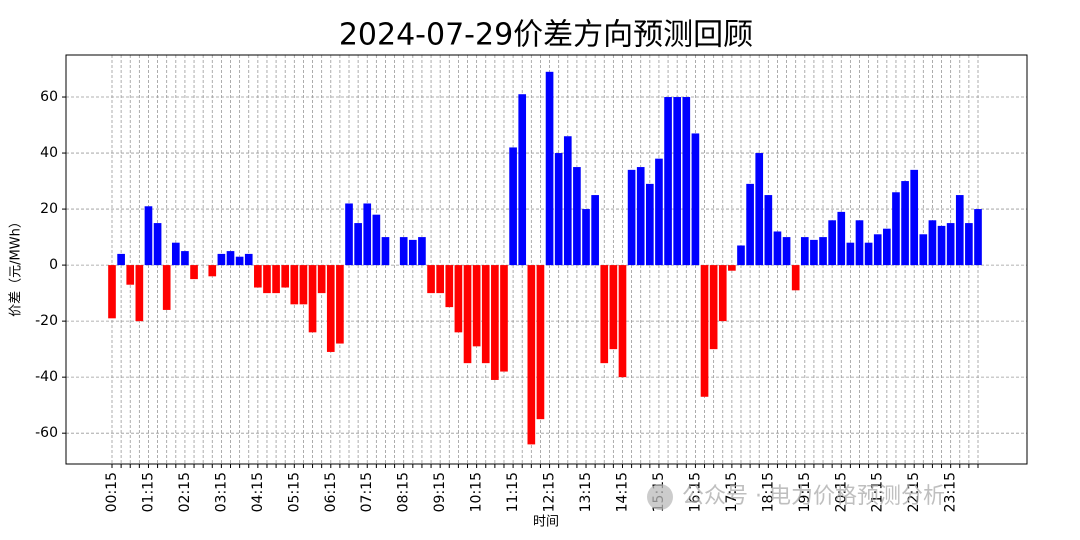 This screenshot has width=1080, height=540. Describe the element at coordinates (546, 522) in the screenshot. I see `x-axis-label: 时间` at that location.